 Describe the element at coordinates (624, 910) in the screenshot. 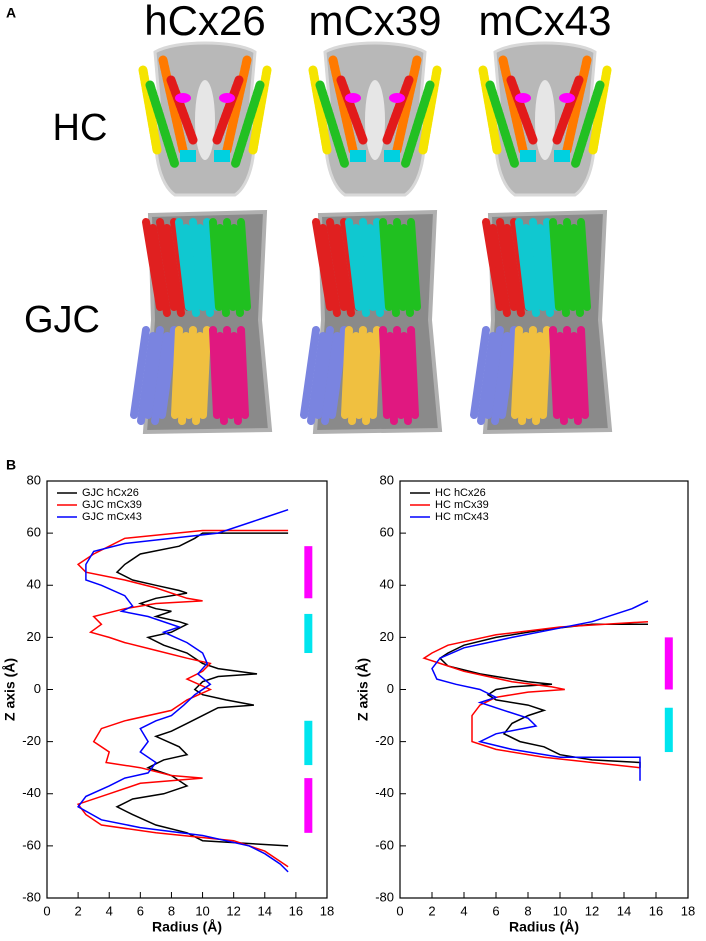

I see `x-tick-label: 14` at that location.